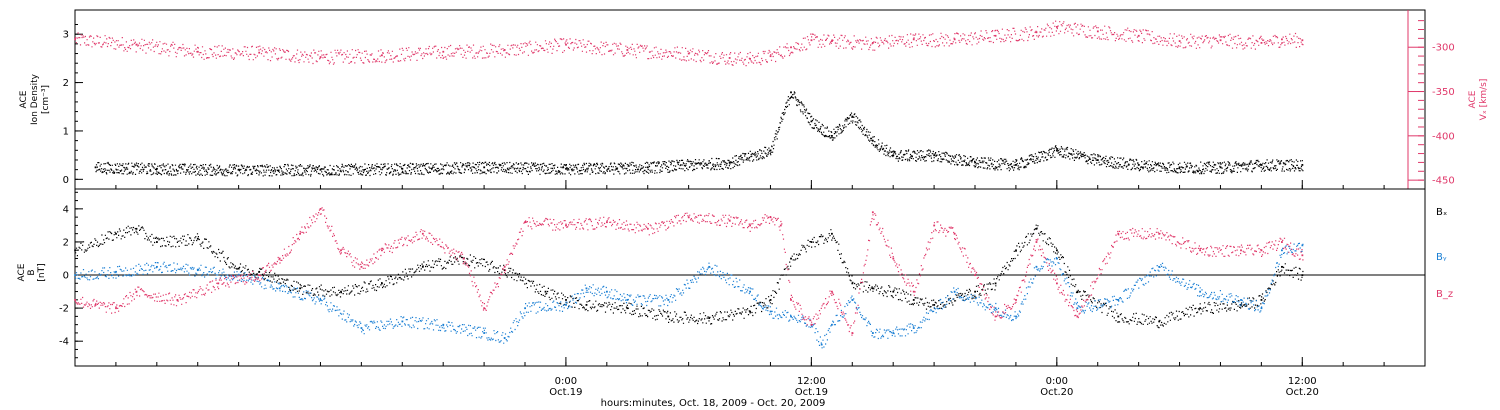 This screenshot has height=410, width=1500. Describe the element at coordinates (71, 275) in the screenshot. I see `bottom-left-axis: 4 2 0 -2 -4` at that location.